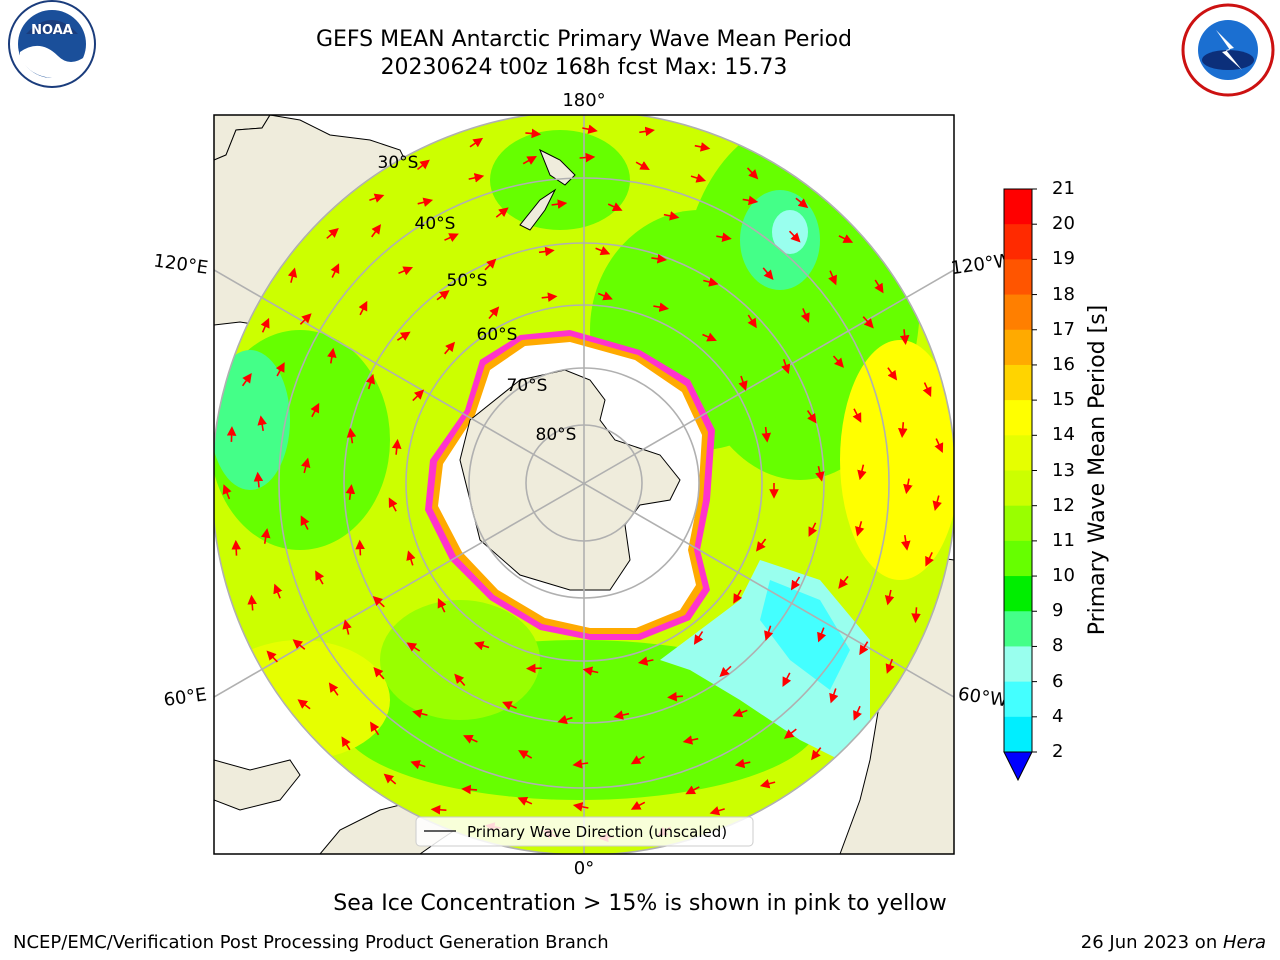  Describe the element at coordinates (497, 335) in the screenshot. I see `lat-label-60s: 60°S` at that location.